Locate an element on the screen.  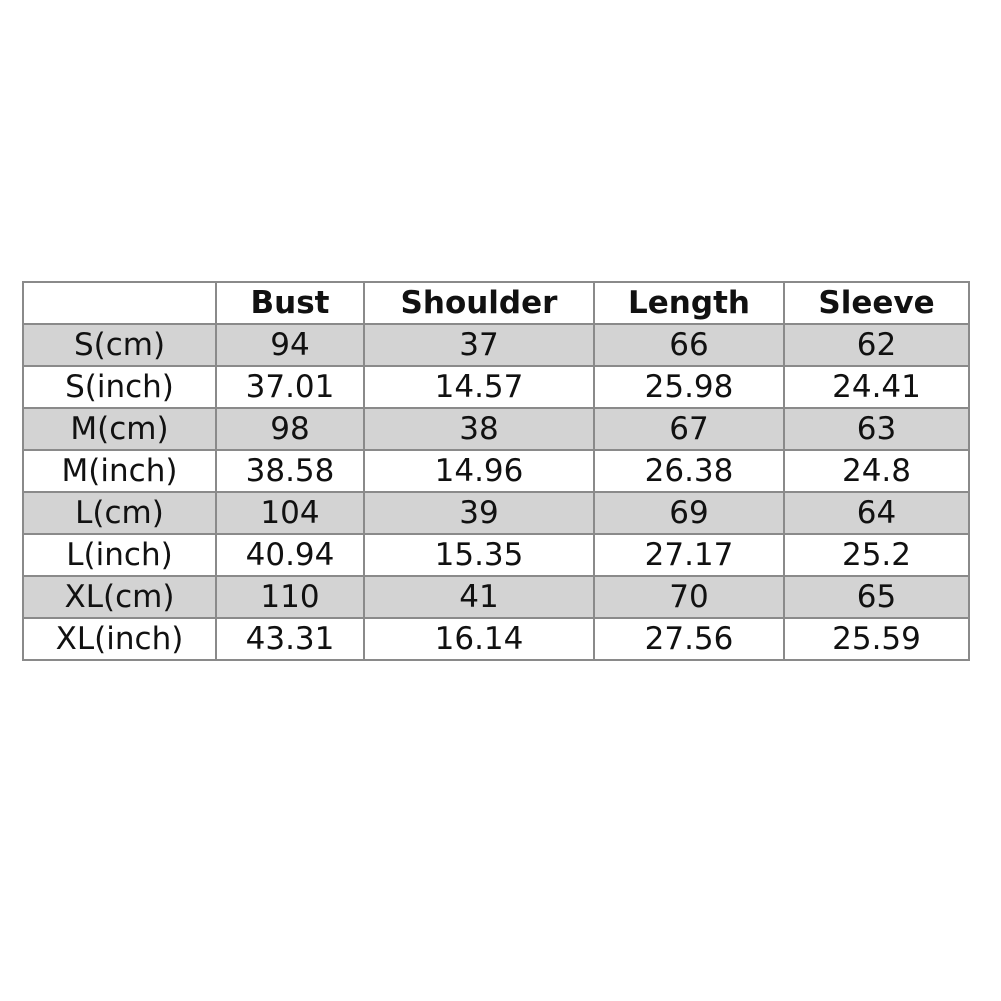
table-row: S(cm) 94 37 66 62 is located at coordinates (496, 345).